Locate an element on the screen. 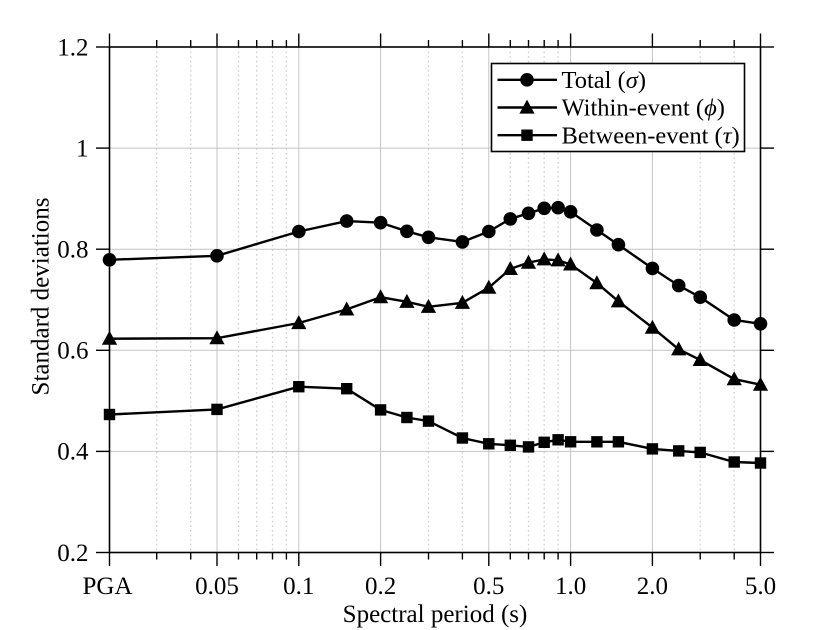 The width and height of the screenshot is (840, 630). svg-text: 1 is located at coordinates (82, 148).